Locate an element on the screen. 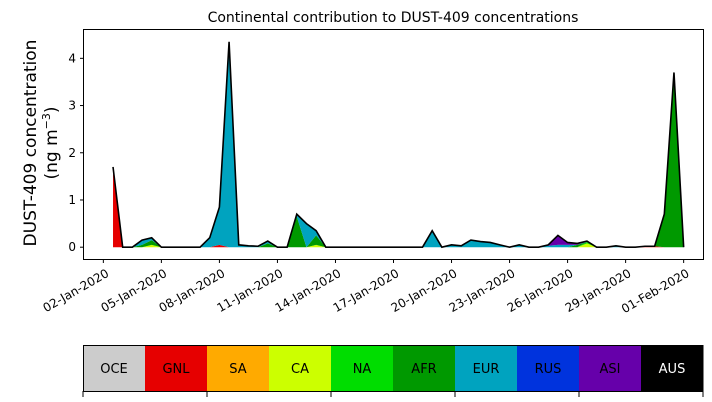  legend-swatch-oce is located at coordinates (114, 368).